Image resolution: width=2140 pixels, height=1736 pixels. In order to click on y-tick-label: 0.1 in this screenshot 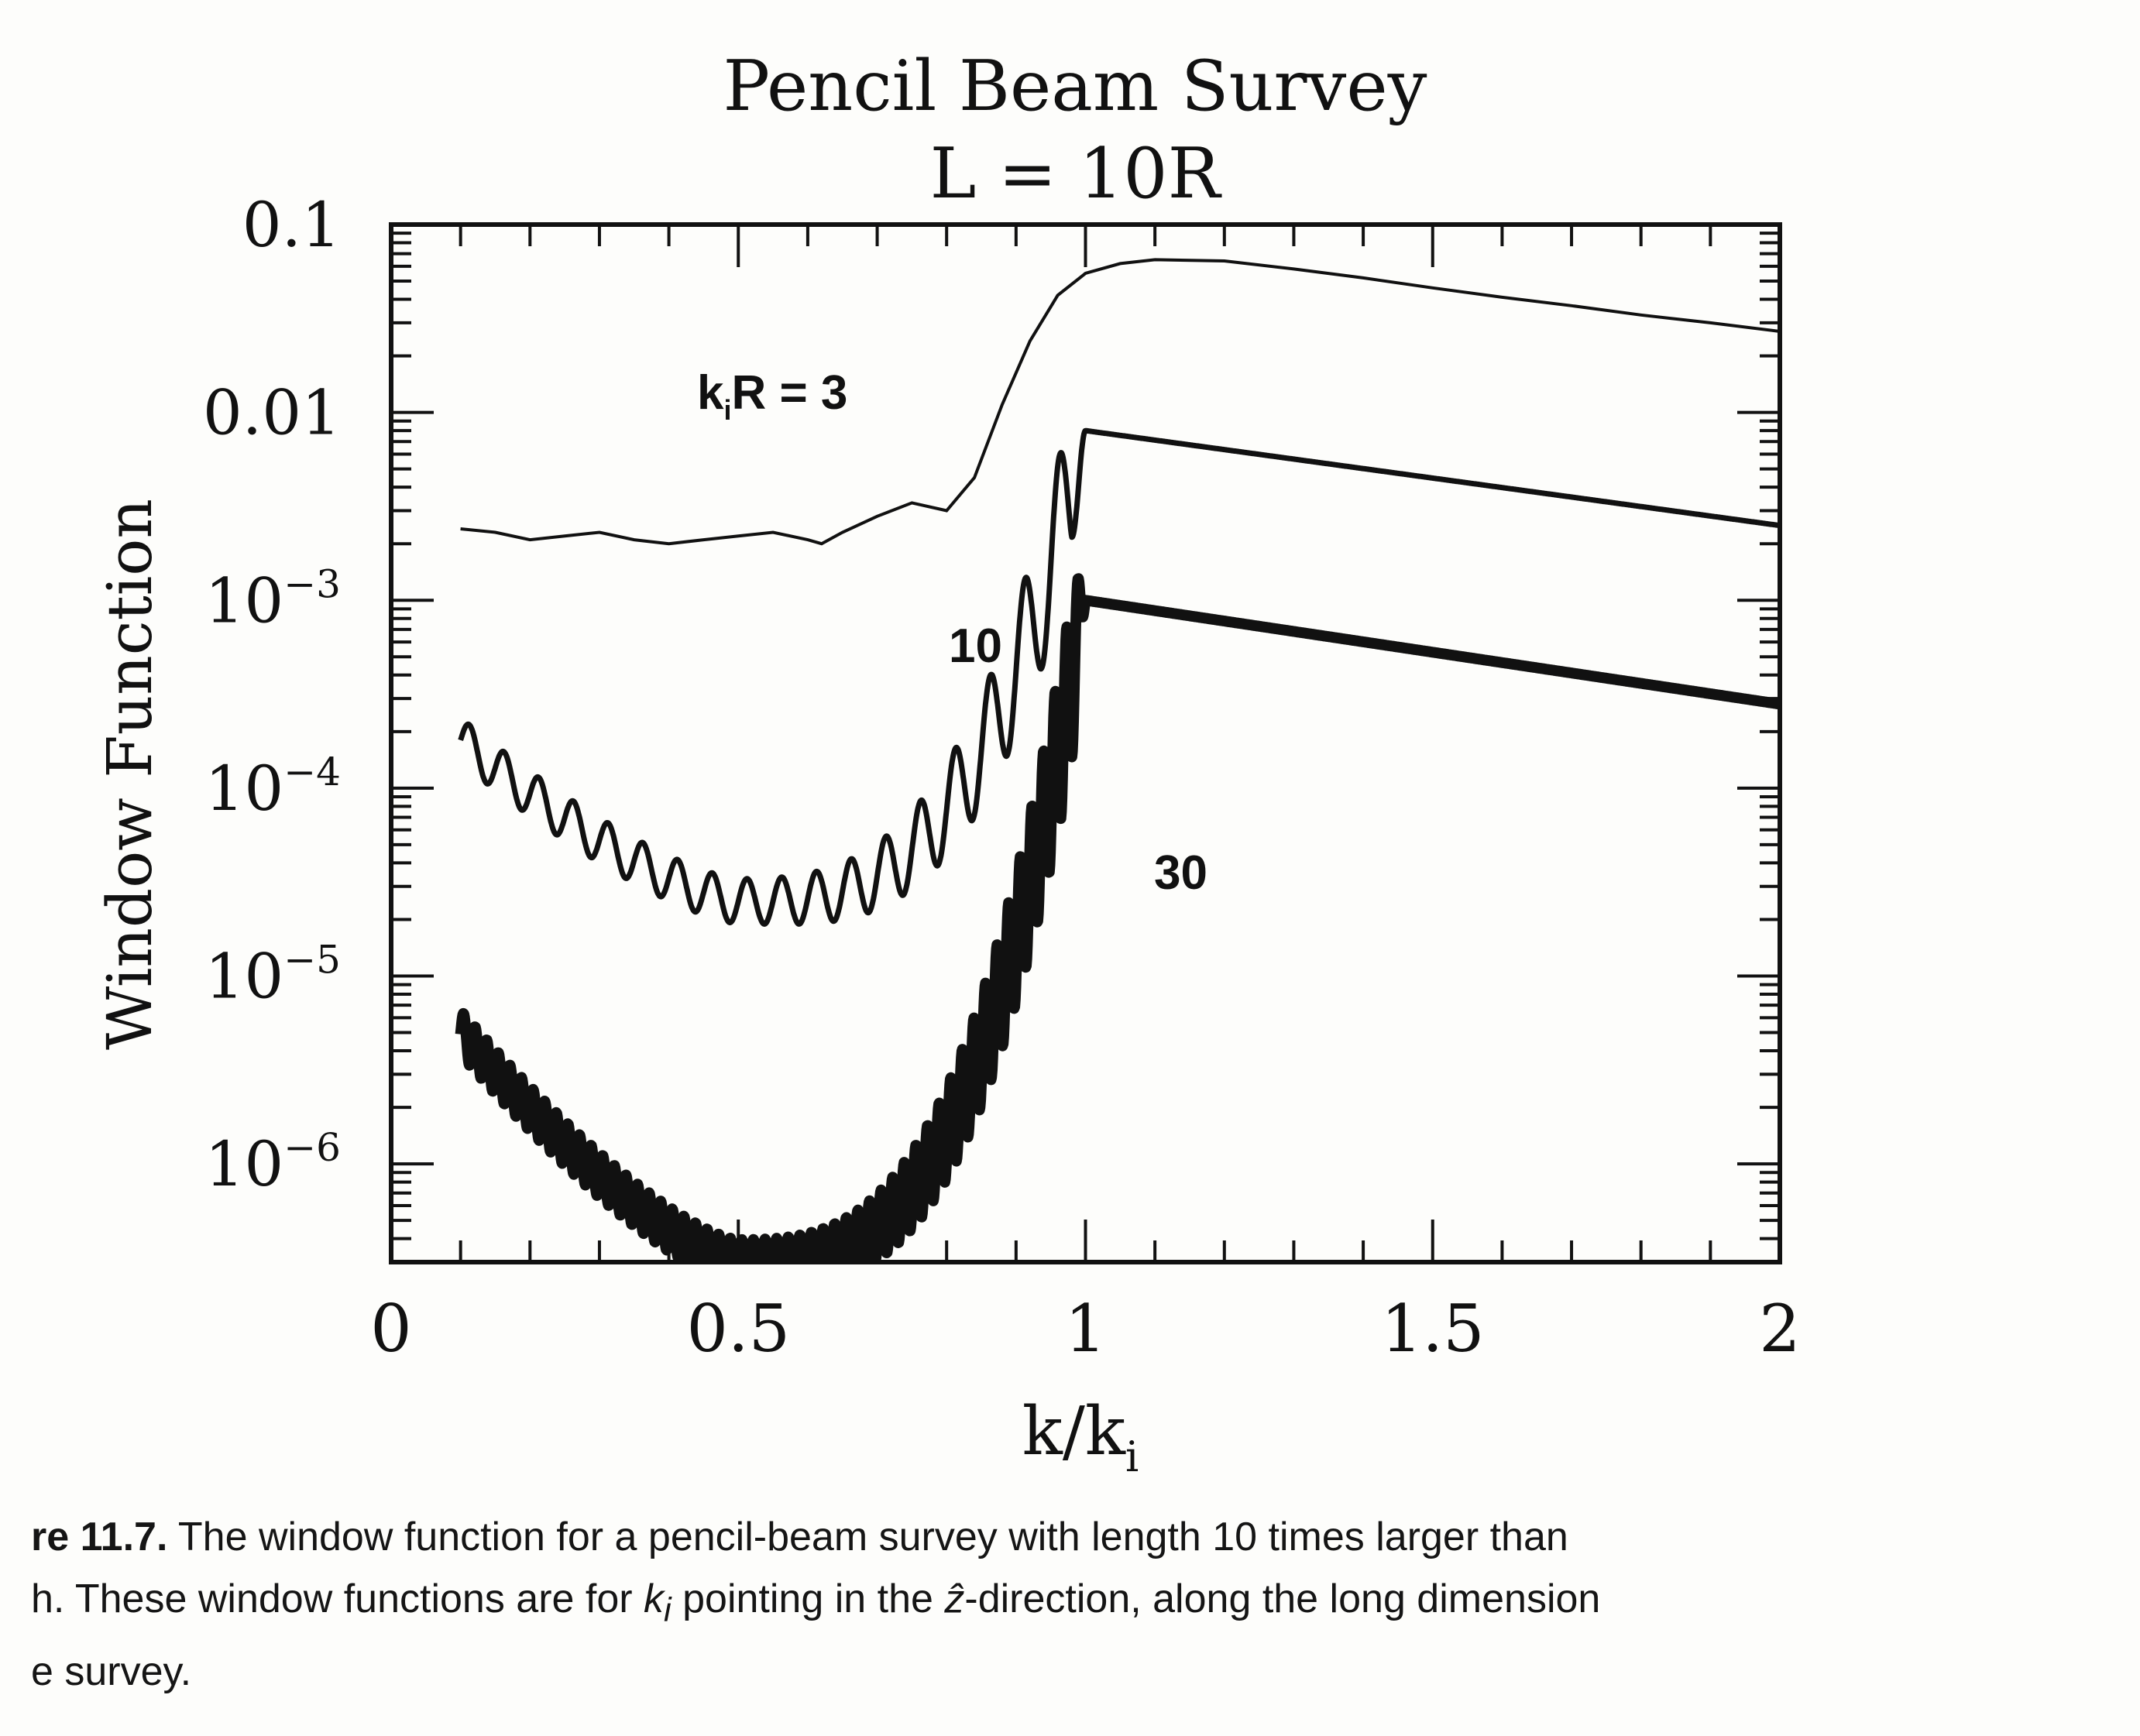, I will do `click(292, 225)`.